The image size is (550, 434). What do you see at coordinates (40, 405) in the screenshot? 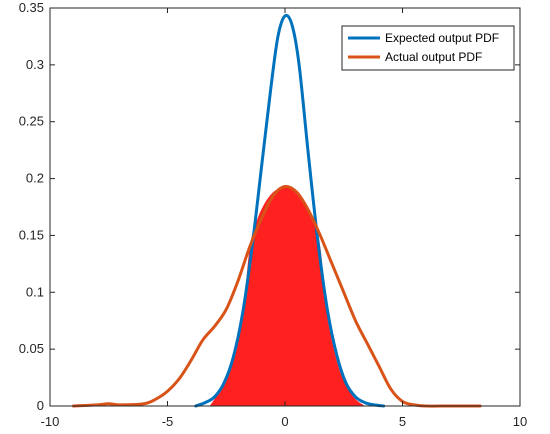
I see `y-tick-label: 0` at bounding box center [40, 405].